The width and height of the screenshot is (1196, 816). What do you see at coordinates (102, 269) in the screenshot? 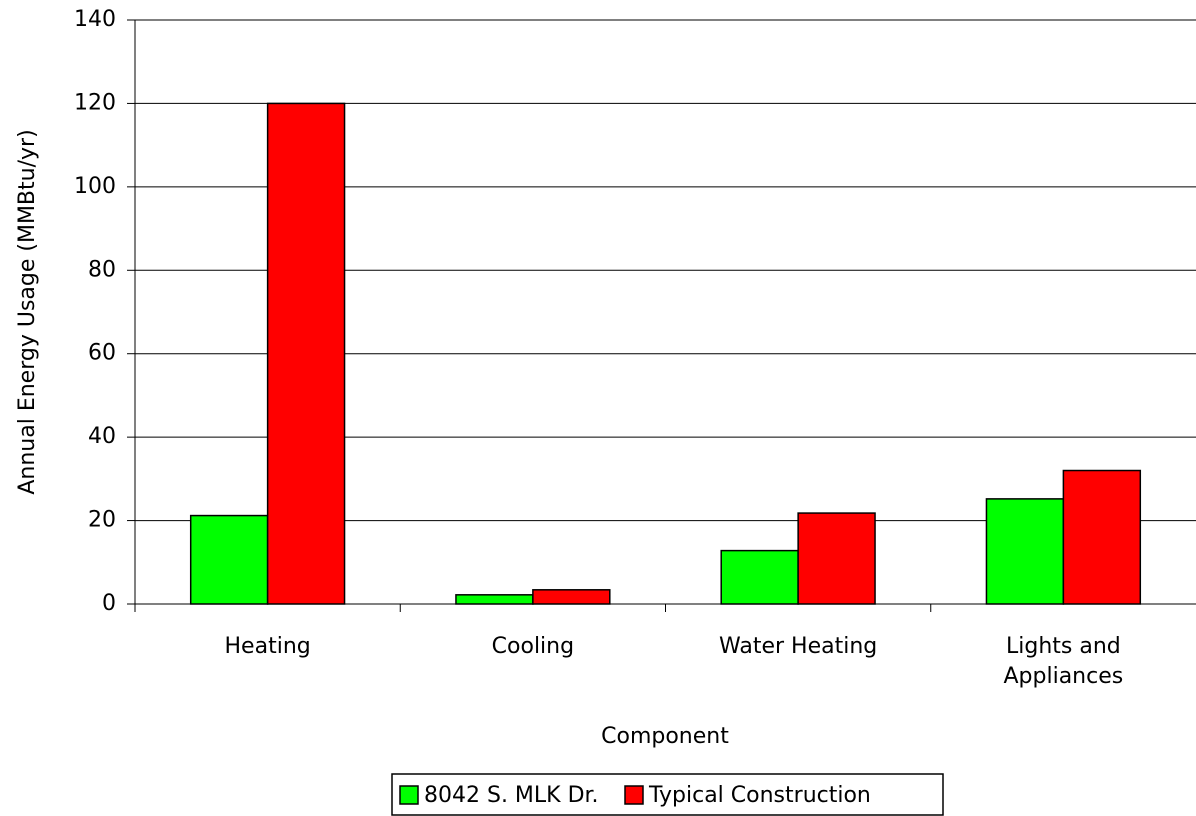
I see `y-tick-label: 80` at bounding box center [102, 269].